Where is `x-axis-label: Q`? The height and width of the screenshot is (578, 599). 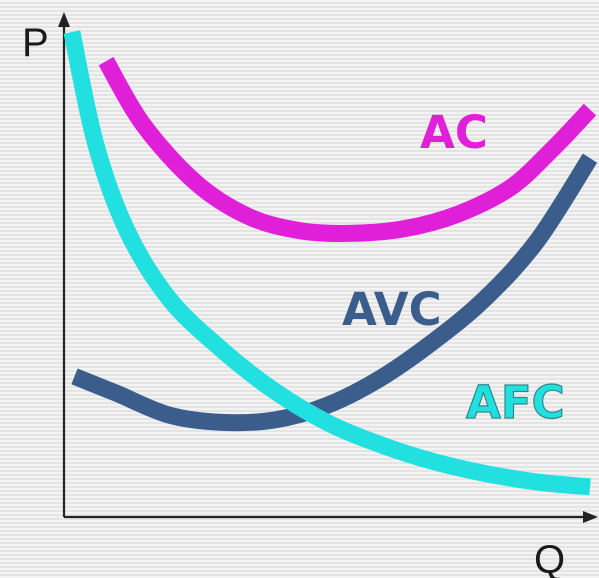
x-axis-label: Q is located at coordinates (549, 558).